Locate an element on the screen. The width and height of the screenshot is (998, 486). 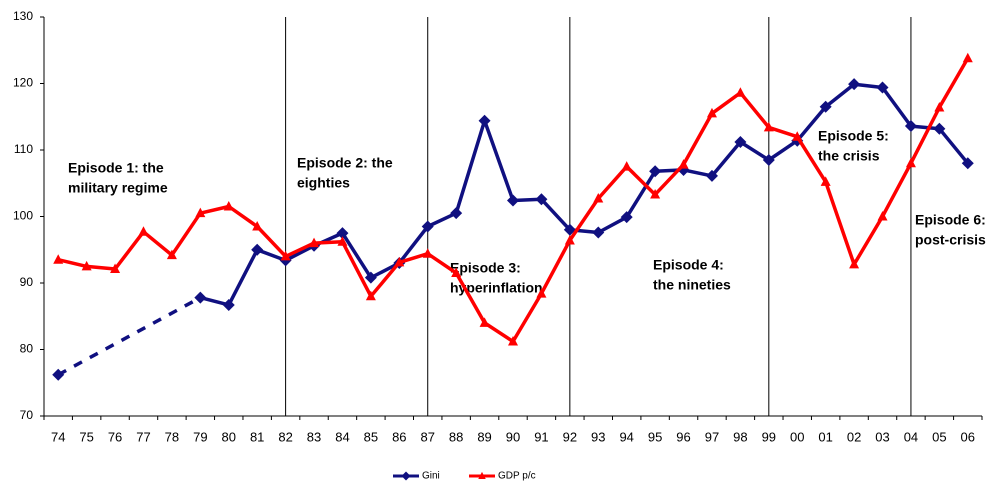
x-tick-label: 83 is located at coordinates (314, 436).